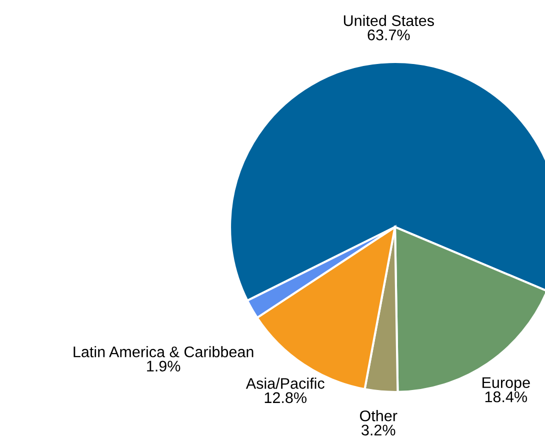  Describe the element at coordinates (285, 398) in the screenshot. I see `data-label: 12.8%` at that location.